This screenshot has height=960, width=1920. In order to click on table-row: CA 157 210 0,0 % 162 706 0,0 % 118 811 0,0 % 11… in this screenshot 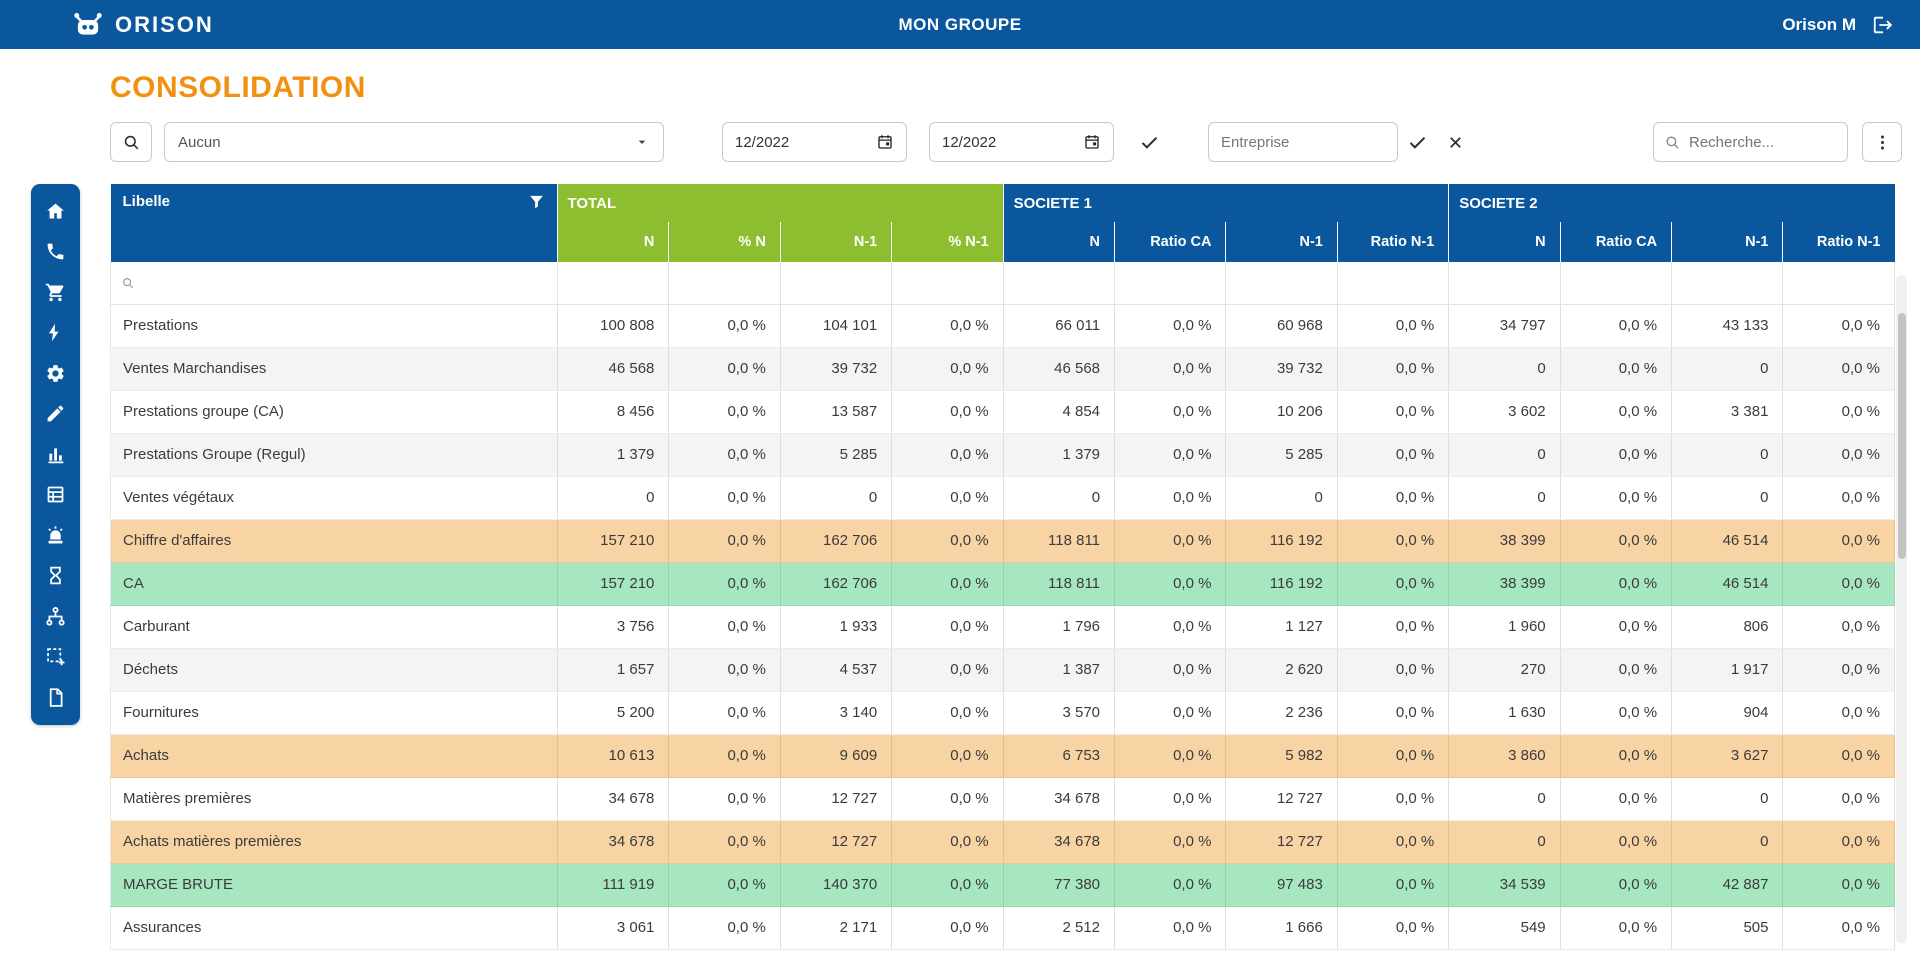, I will do `click(1002, 584)`.